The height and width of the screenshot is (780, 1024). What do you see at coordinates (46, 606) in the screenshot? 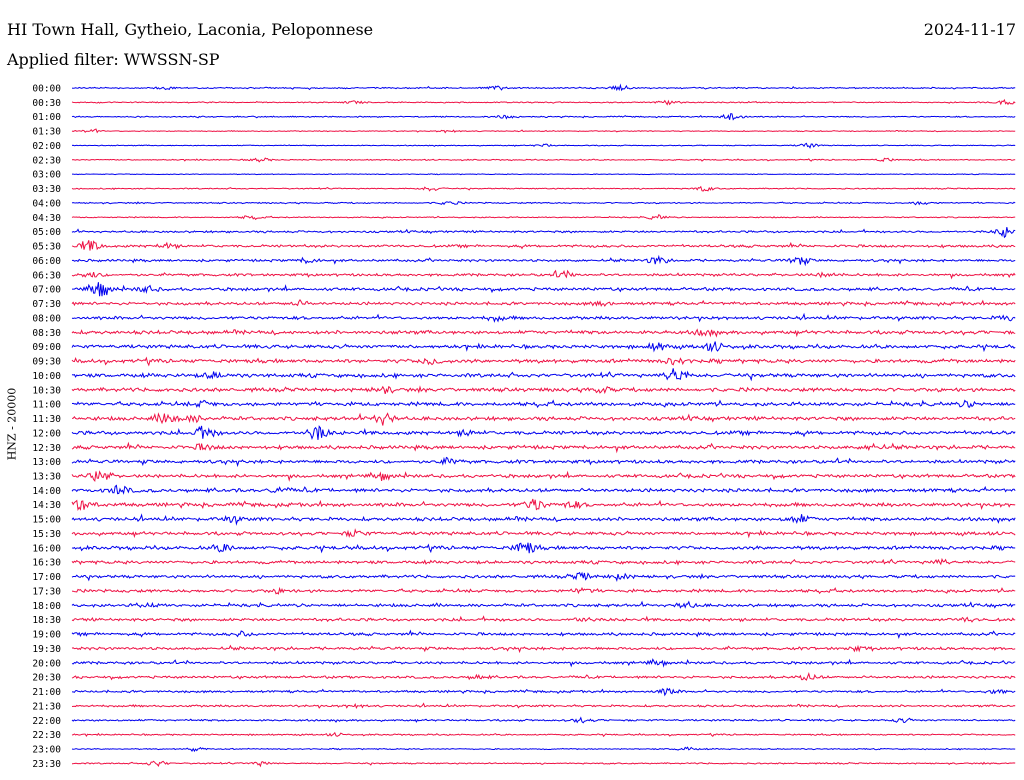
I see `time-tick-label: 18:00` at bounding box center [46, 606].